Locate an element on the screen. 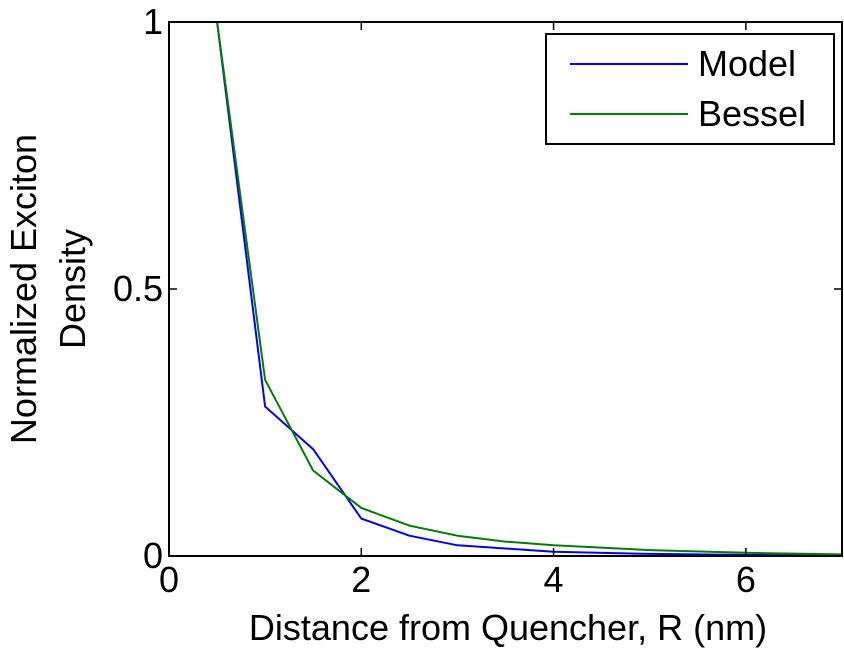  legend: Model Bessel is located at coordinates (690, 89).